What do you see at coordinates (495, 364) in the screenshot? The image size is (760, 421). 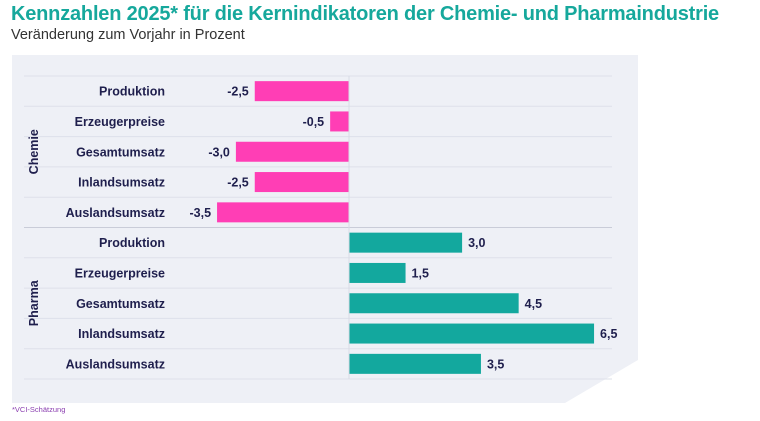 I see `data-label: 3,5` at bounding box center [495, 364].